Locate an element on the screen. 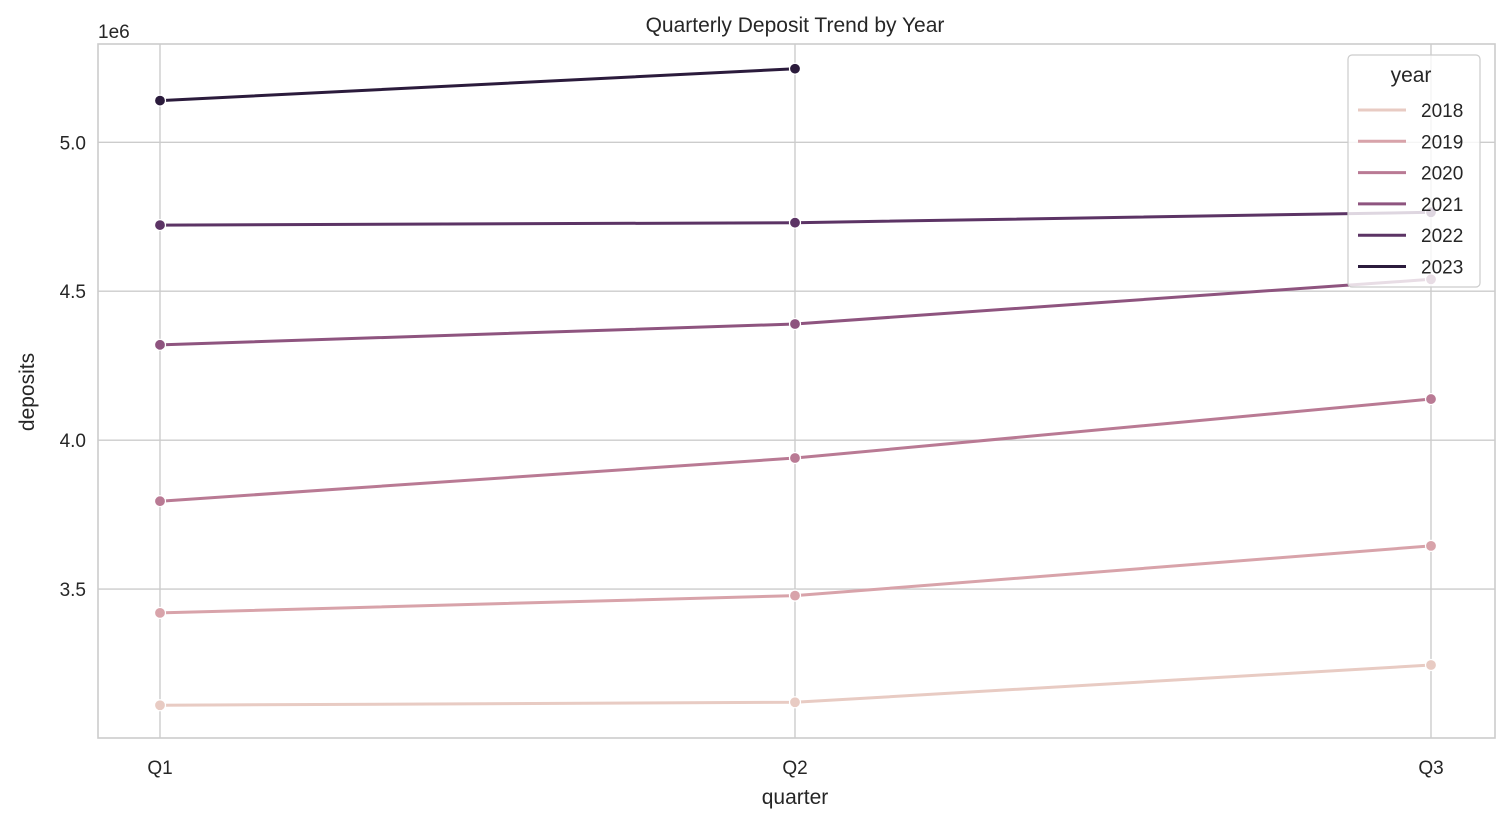 This screenshot has width=1508, height=829. x-axis-label: quarter is located at coordinates (795, 797).